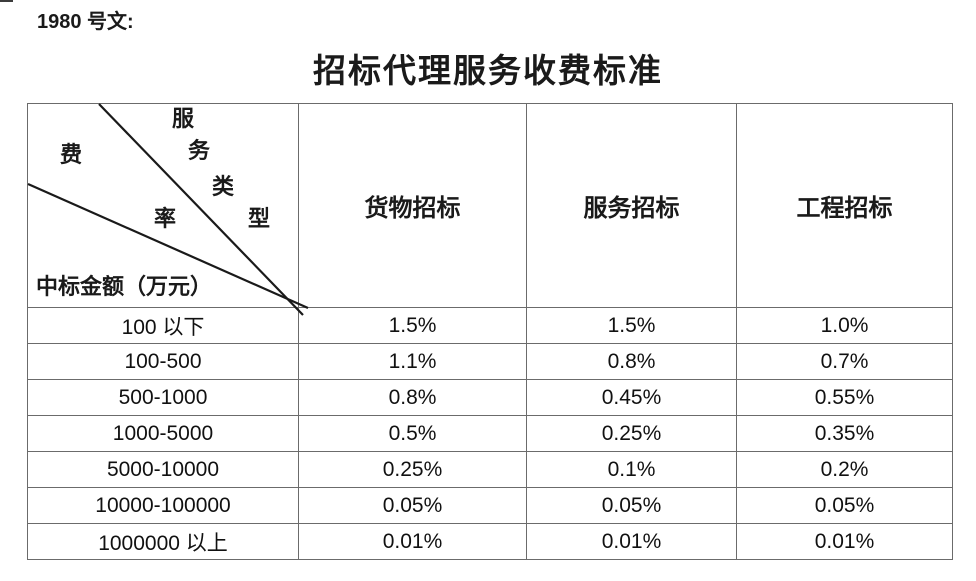  I want to click on amount-range-cell: 100 以下, so click(163, 325).